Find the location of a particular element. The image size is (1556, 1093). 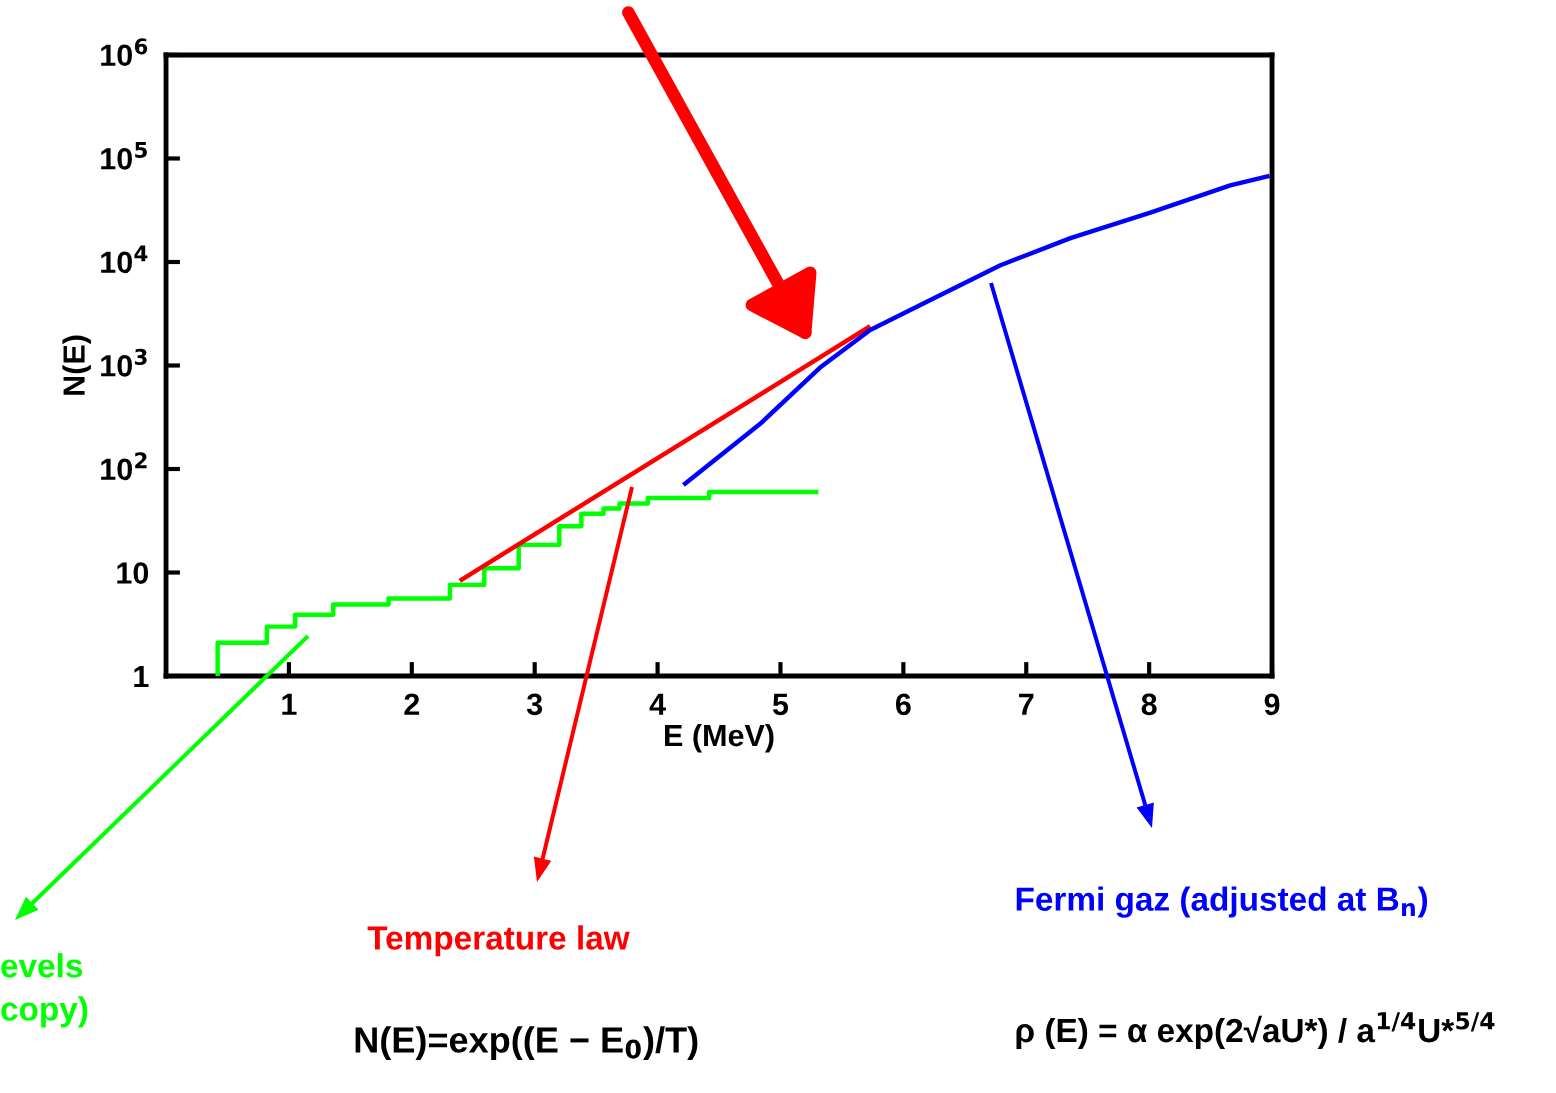

x-tick-label: 4 is located at coordinates (657, 704).